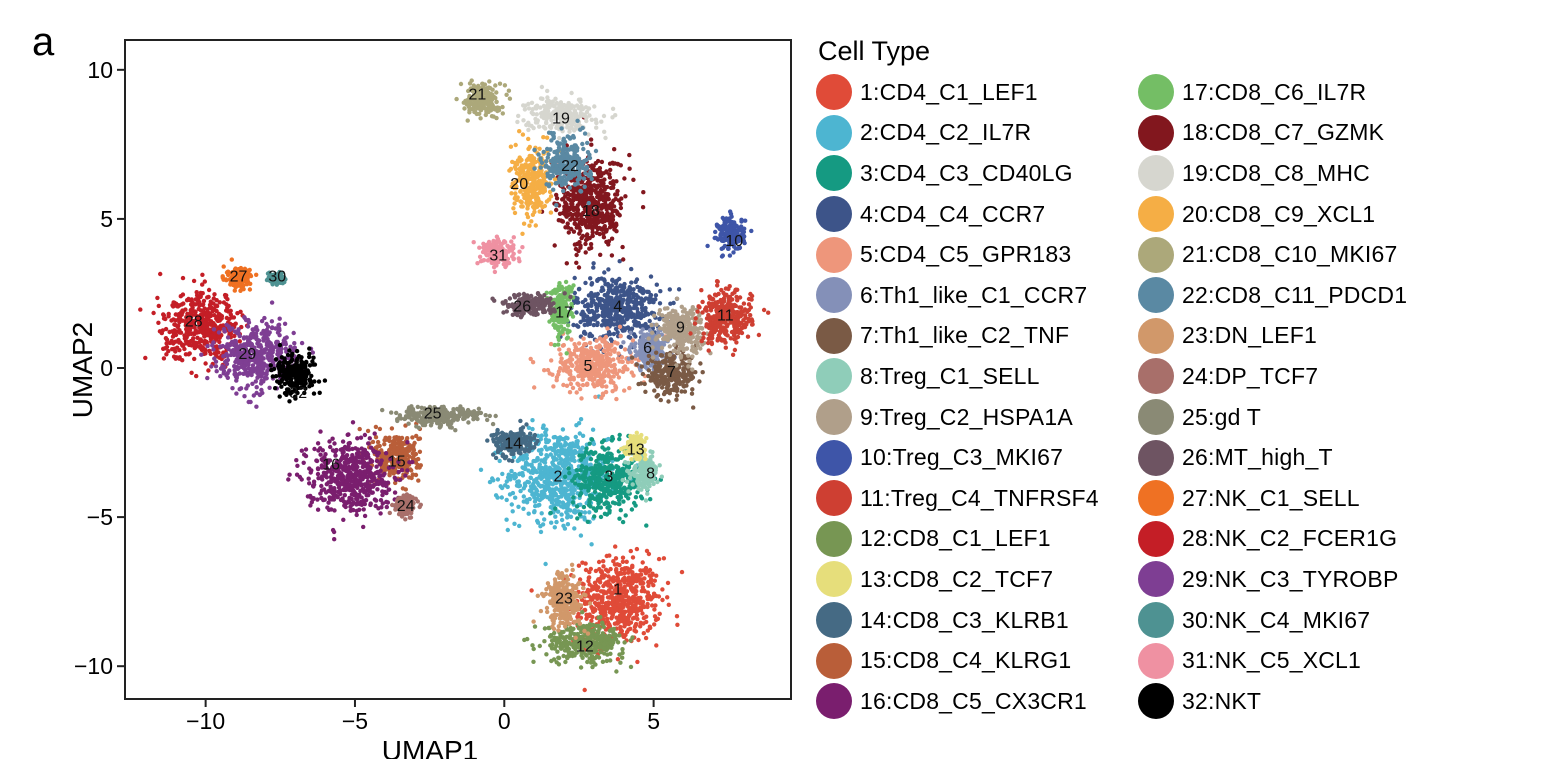 The height and width of the screenshot is (759, 1563). Describe the element at coordinates (607, 618) in the screenshot. I see `series-1-points` at that location.